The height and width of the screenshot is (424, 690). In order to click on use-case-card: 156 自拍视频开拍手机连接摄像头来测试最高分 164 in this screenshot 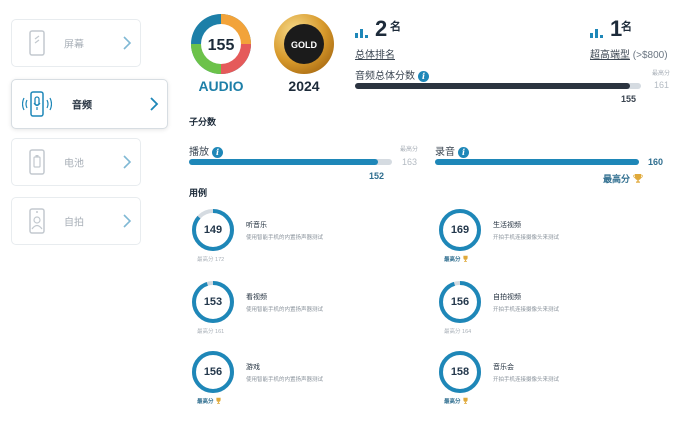, I will do `click(553, 311)`.